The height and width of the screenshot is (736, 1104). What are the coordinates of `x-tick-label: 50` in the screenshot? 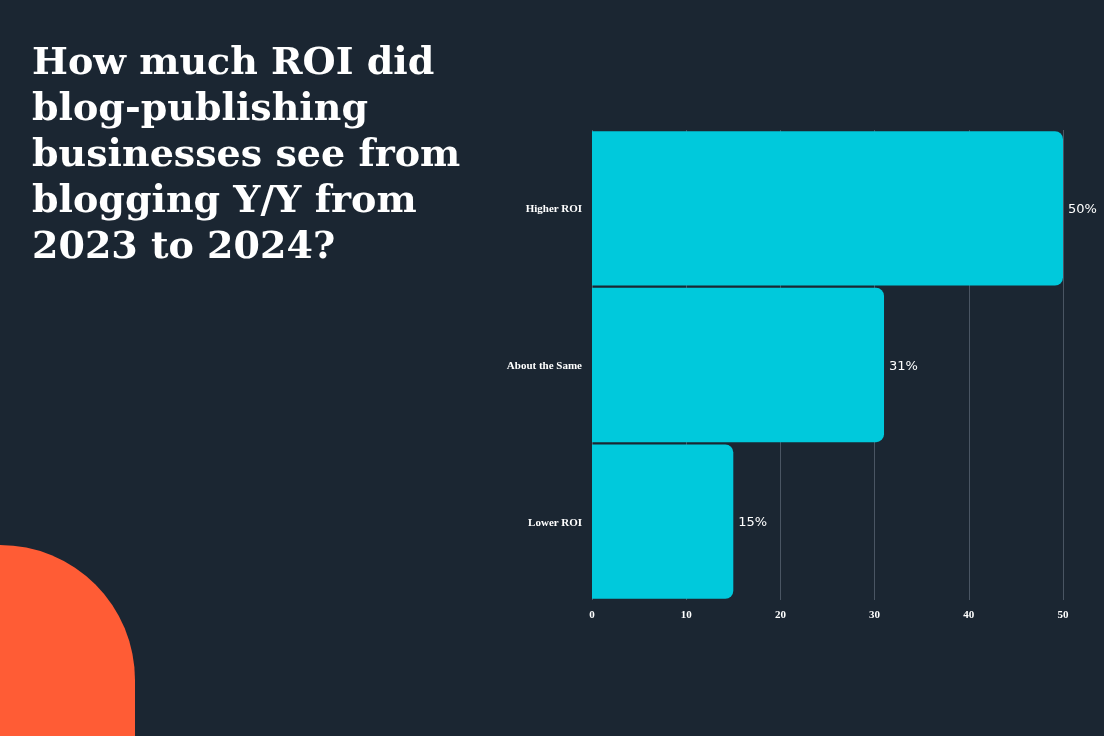 It's located at (1063, 613).